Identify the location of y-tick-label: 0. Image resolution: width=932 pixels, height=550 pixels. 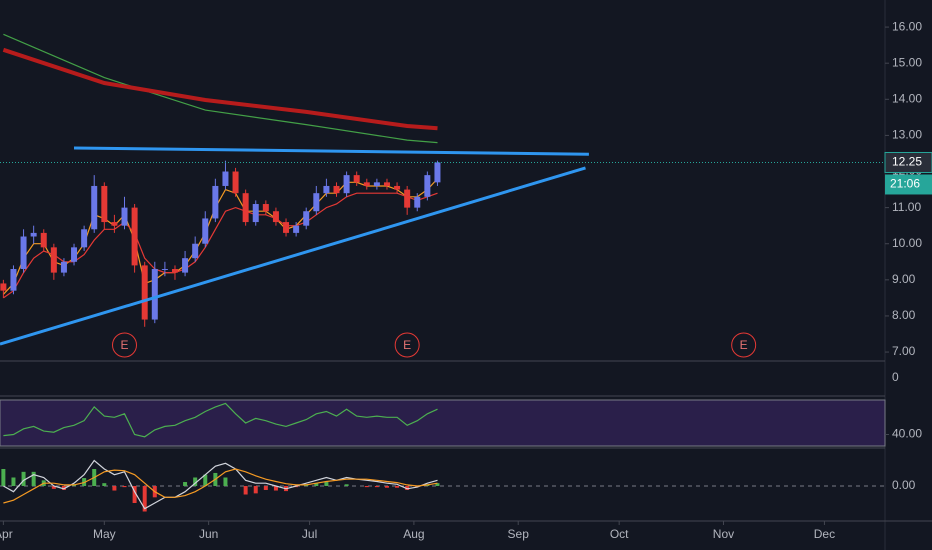
(895, 377).